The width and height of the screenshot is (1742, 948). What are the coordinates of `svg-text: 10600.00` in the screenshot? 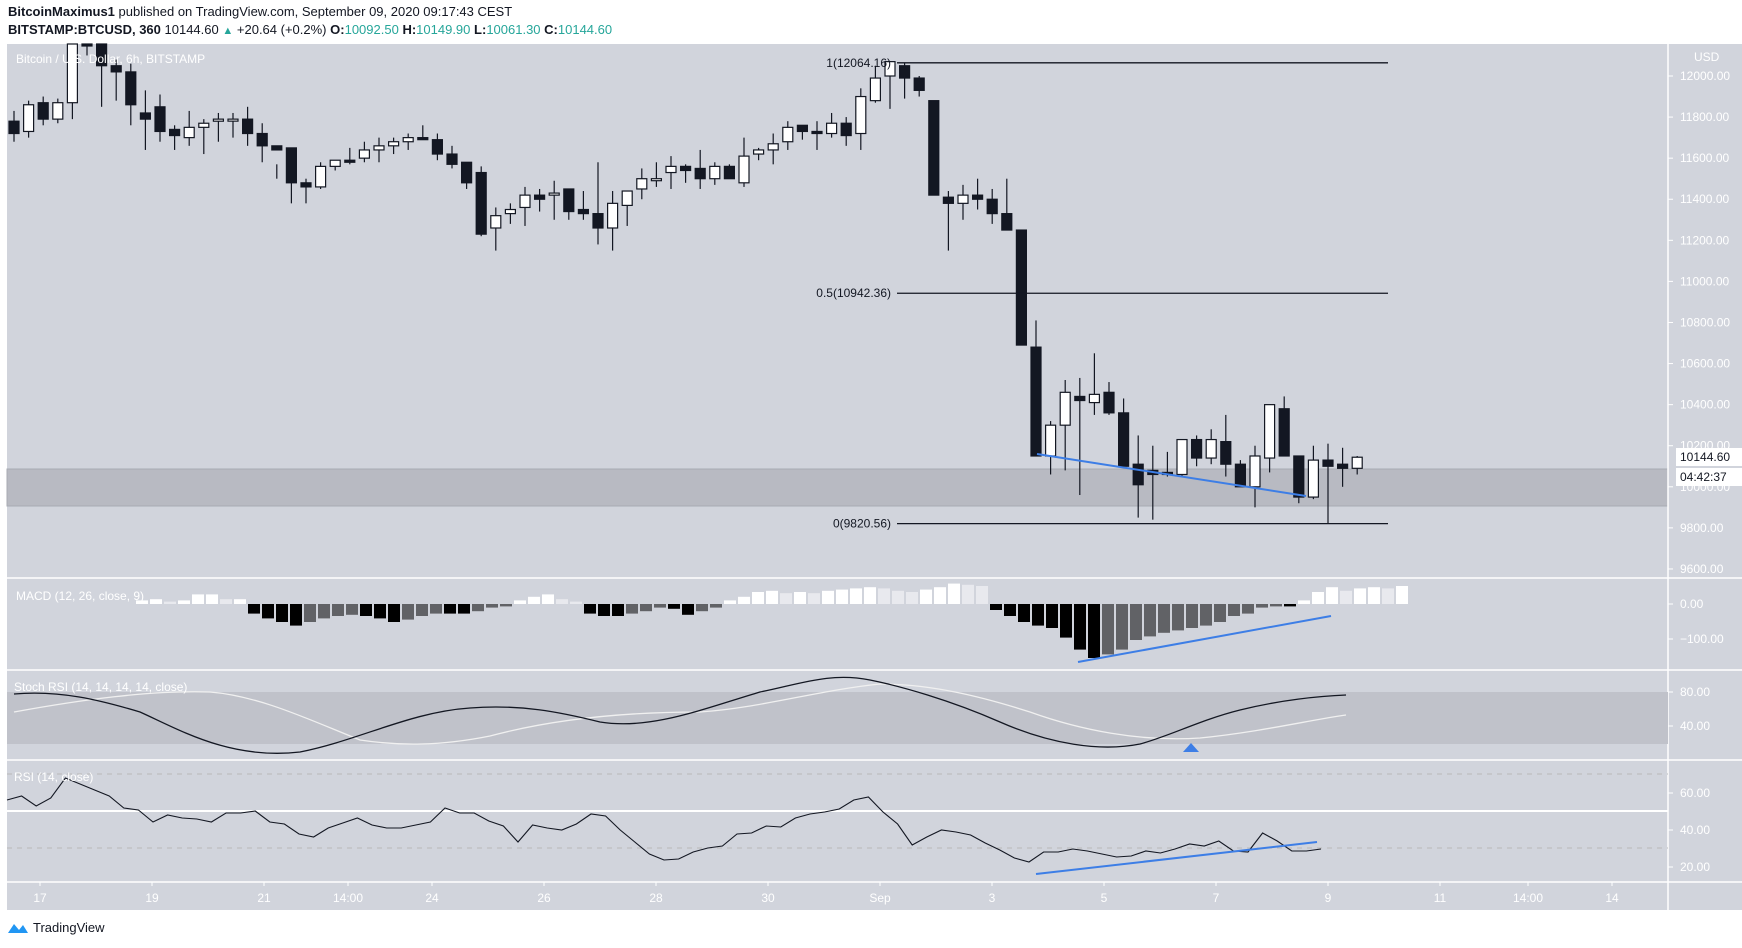 It's located at (1705, 364).